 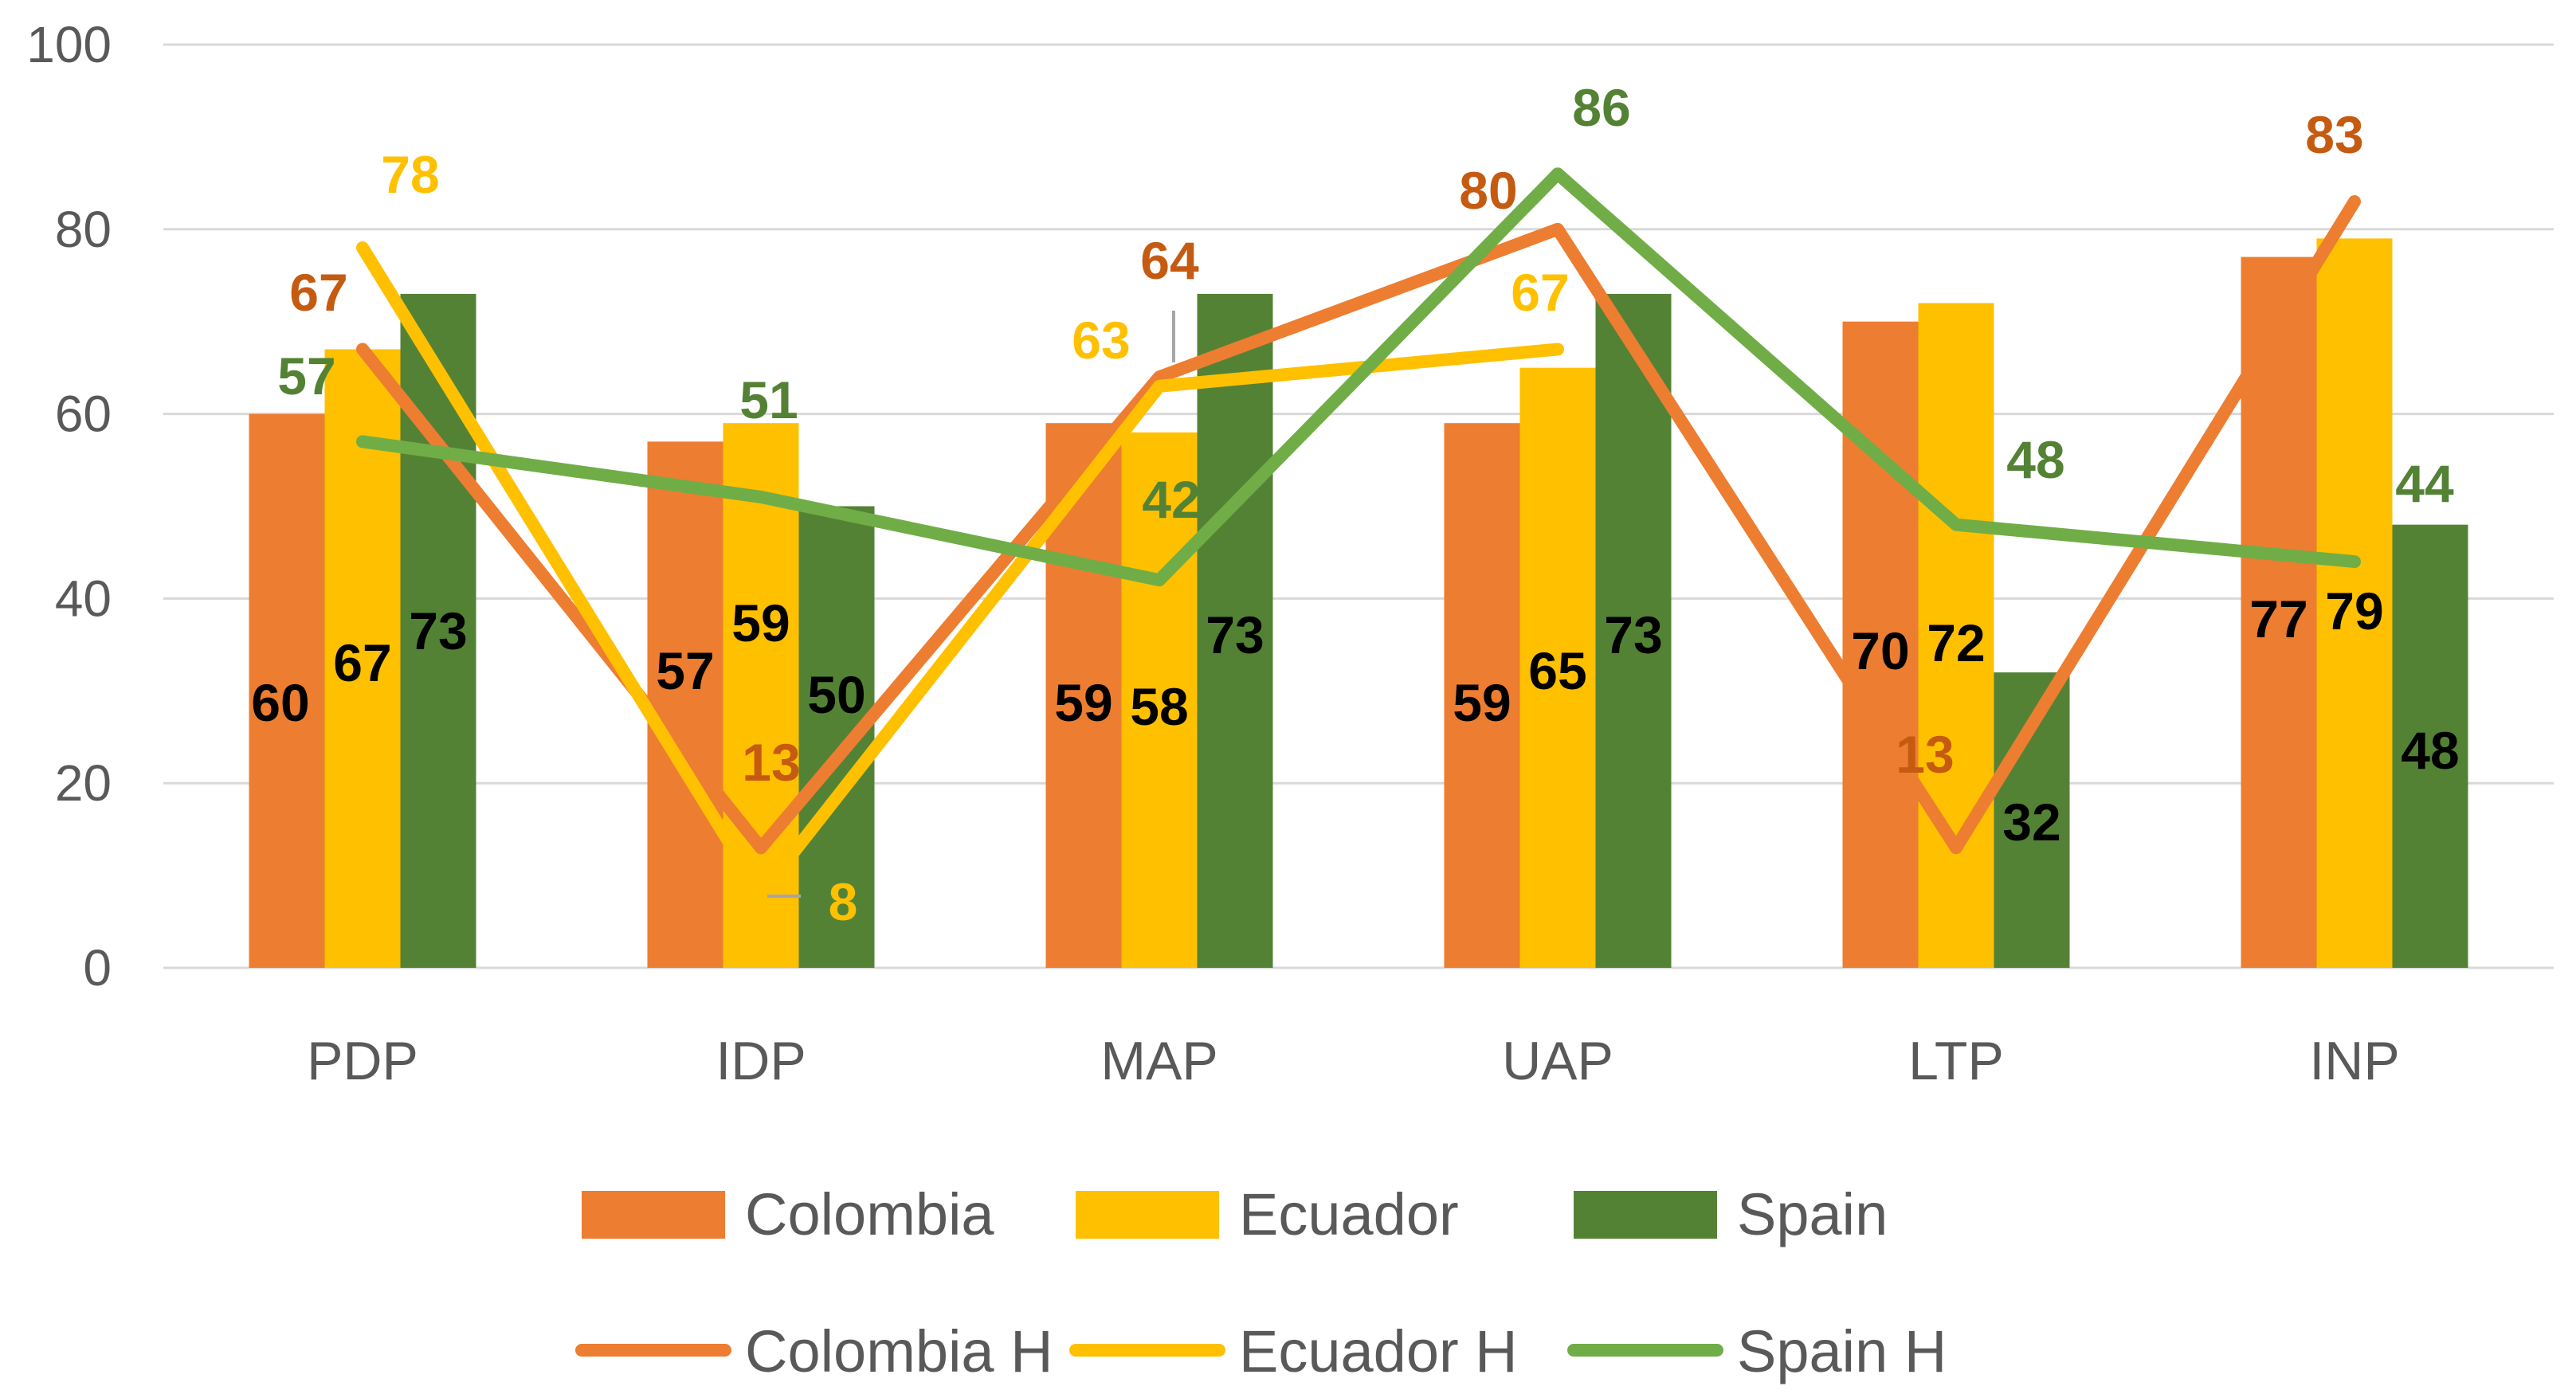 I want to click on label-ecuador-ltp: 72, so click(x=1956, y=642).